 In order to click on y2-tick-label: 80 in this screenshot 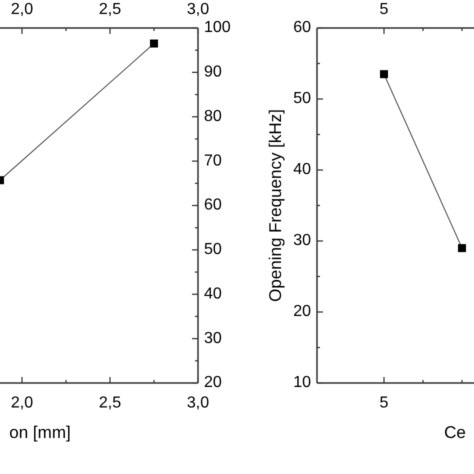, I will do `click(213, 116)`.